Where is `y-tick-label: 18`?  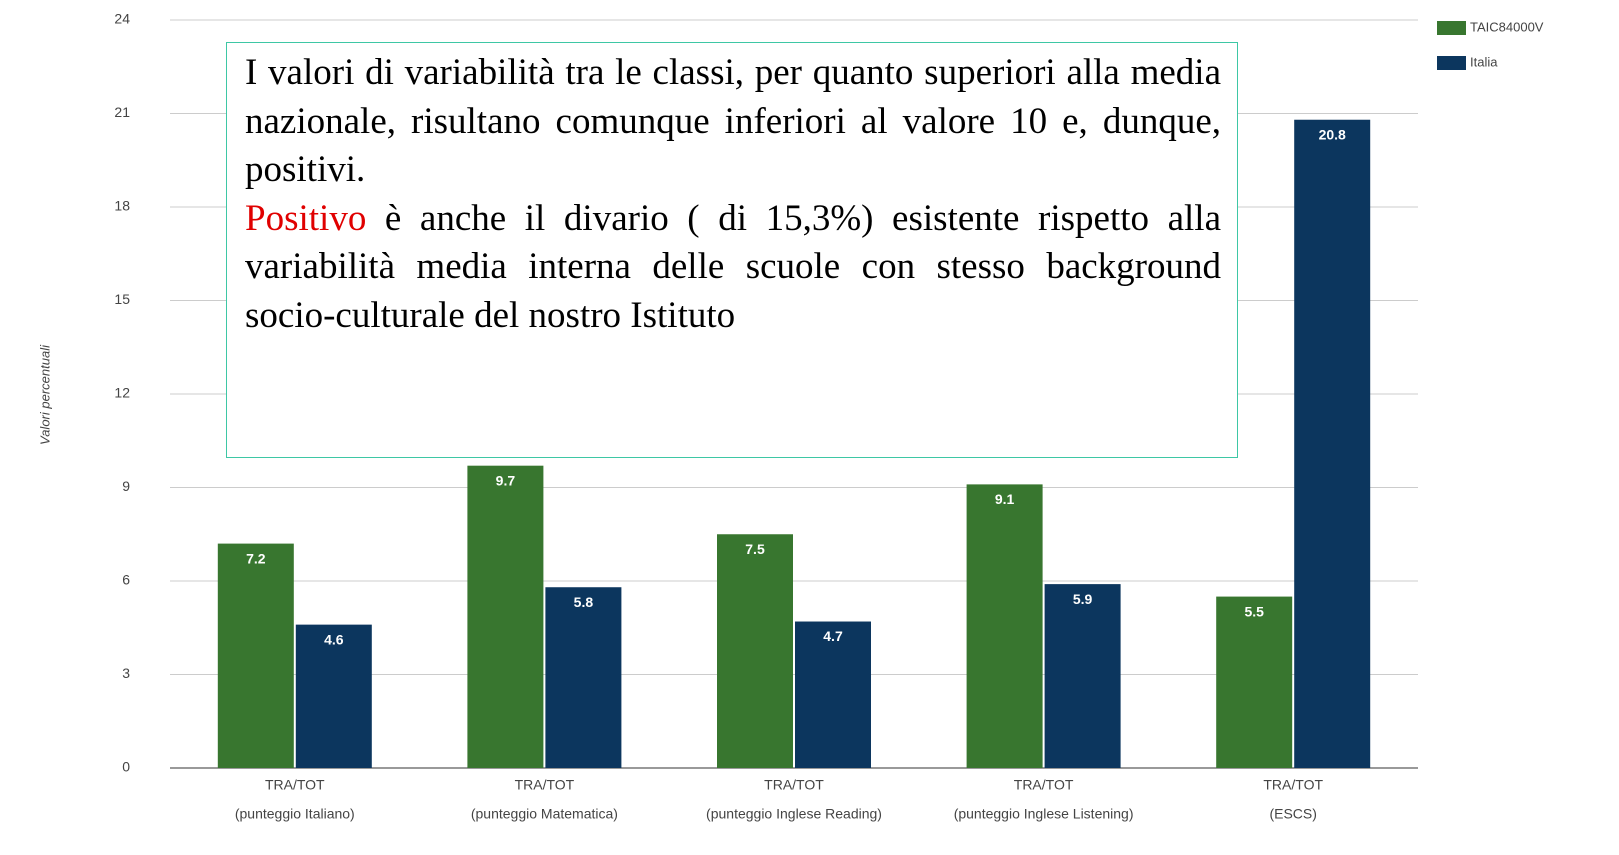 y-tick-label: 18 is located at coordinates (122, 206).